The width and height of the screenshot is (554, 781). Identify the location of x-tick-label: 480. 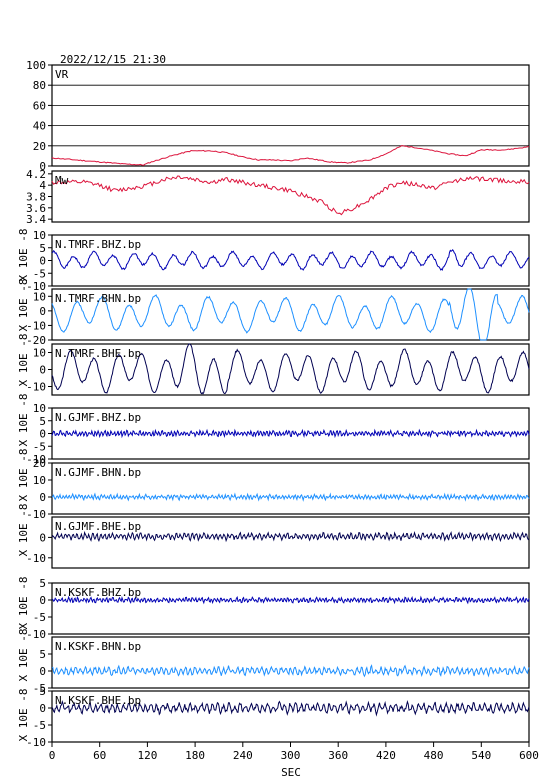
(434, 755).